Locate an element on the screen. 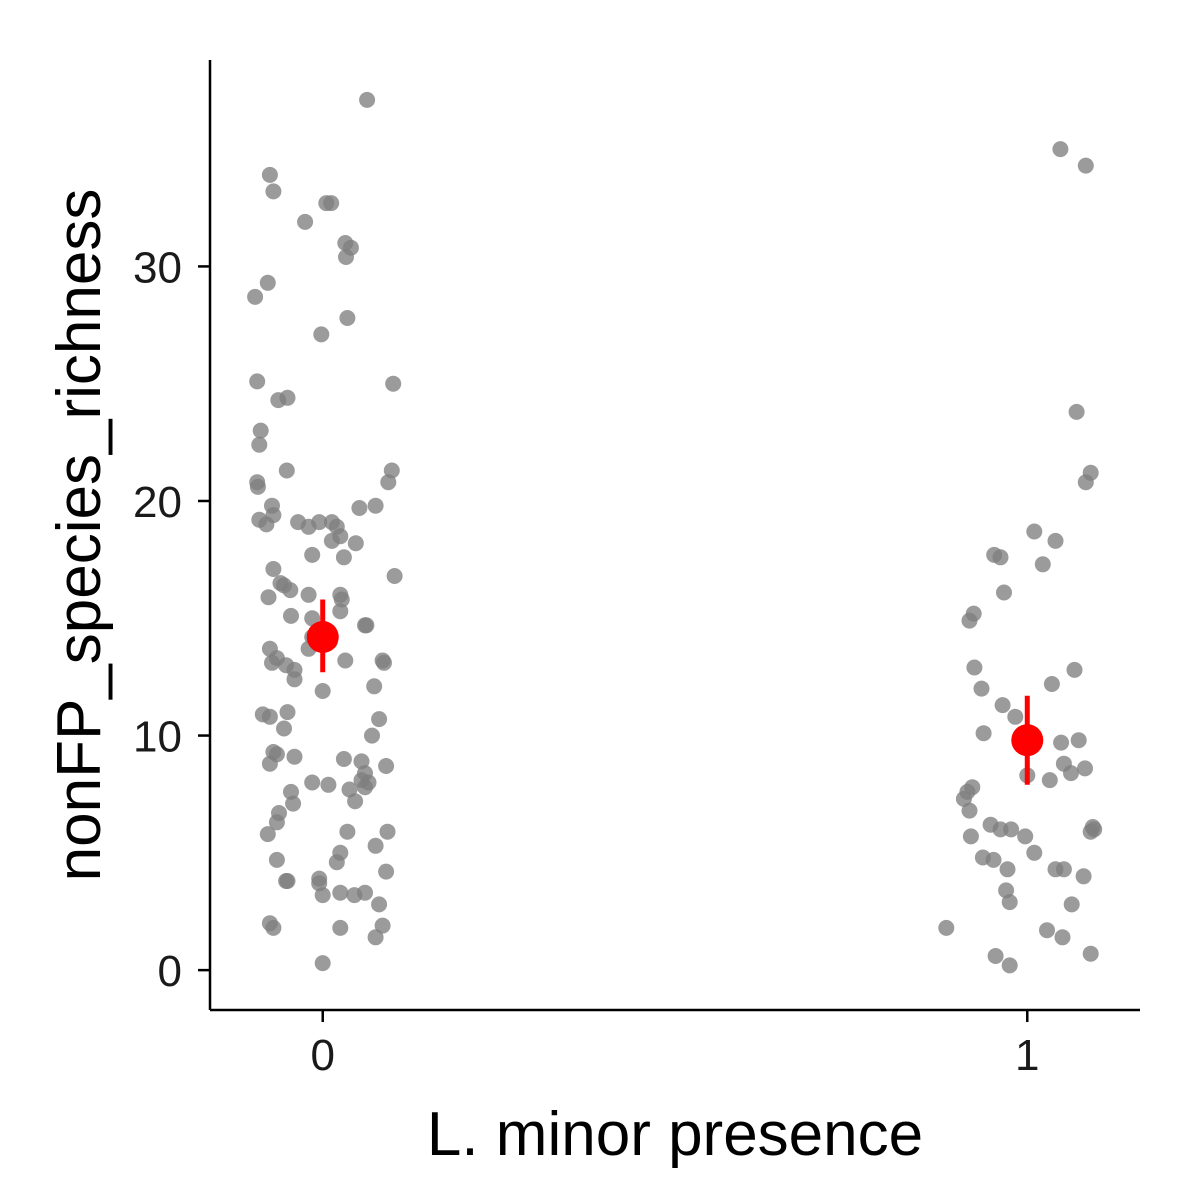 This screenshot has height=1200, width=1200. y-axis-title: nonFP_species_richness is located at coordinates (79, 535).